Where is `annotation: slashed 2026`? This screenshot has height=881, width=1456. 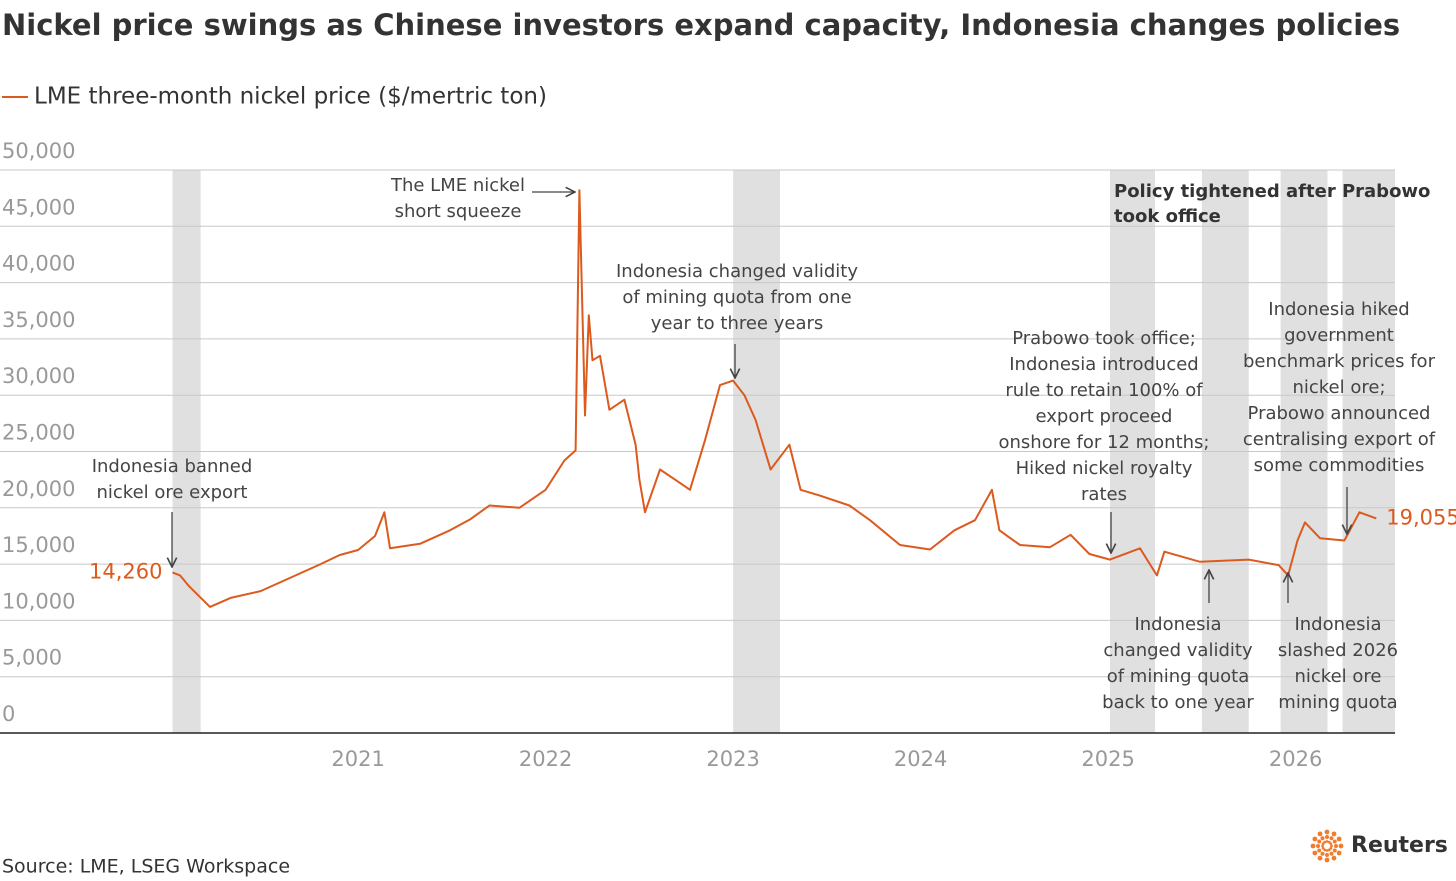 annotation: slashed 2026 is located at coordinates (1338, 650).